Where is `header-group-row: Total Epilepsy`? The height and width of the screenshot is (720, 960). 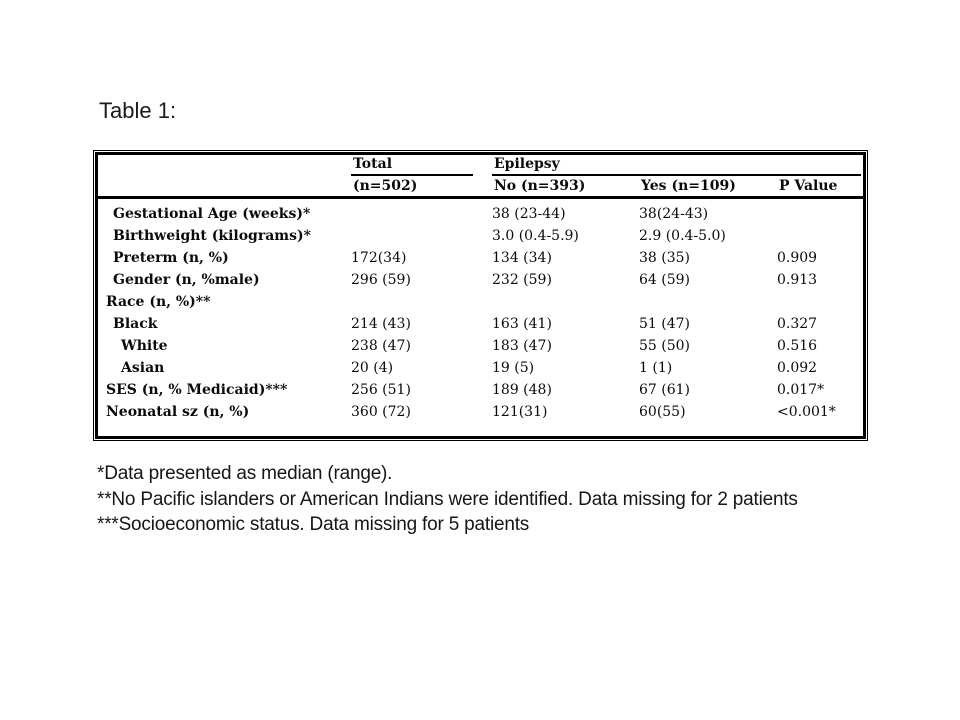 header-group-row: Total Epilepsy is located at coordinates (480, 165).